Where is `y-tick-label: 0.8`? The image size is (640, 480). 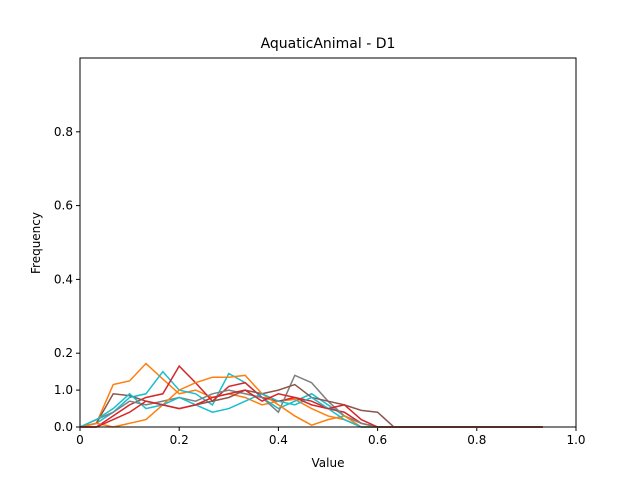
y-tick-label: 0.8 is located at coordinates (63, 132).